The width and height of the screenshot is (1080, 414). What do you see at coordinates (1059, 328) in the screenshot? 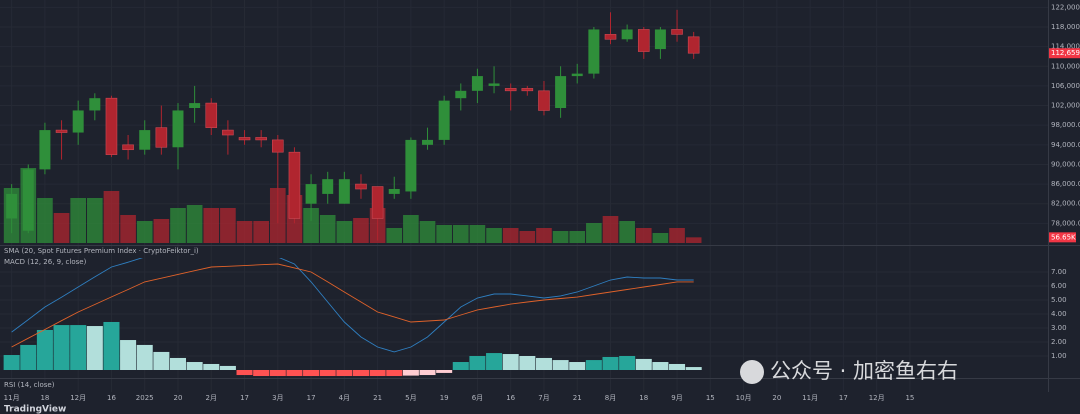
I see `y-tick-label: 3.00` at bounding box center [1059, 328].